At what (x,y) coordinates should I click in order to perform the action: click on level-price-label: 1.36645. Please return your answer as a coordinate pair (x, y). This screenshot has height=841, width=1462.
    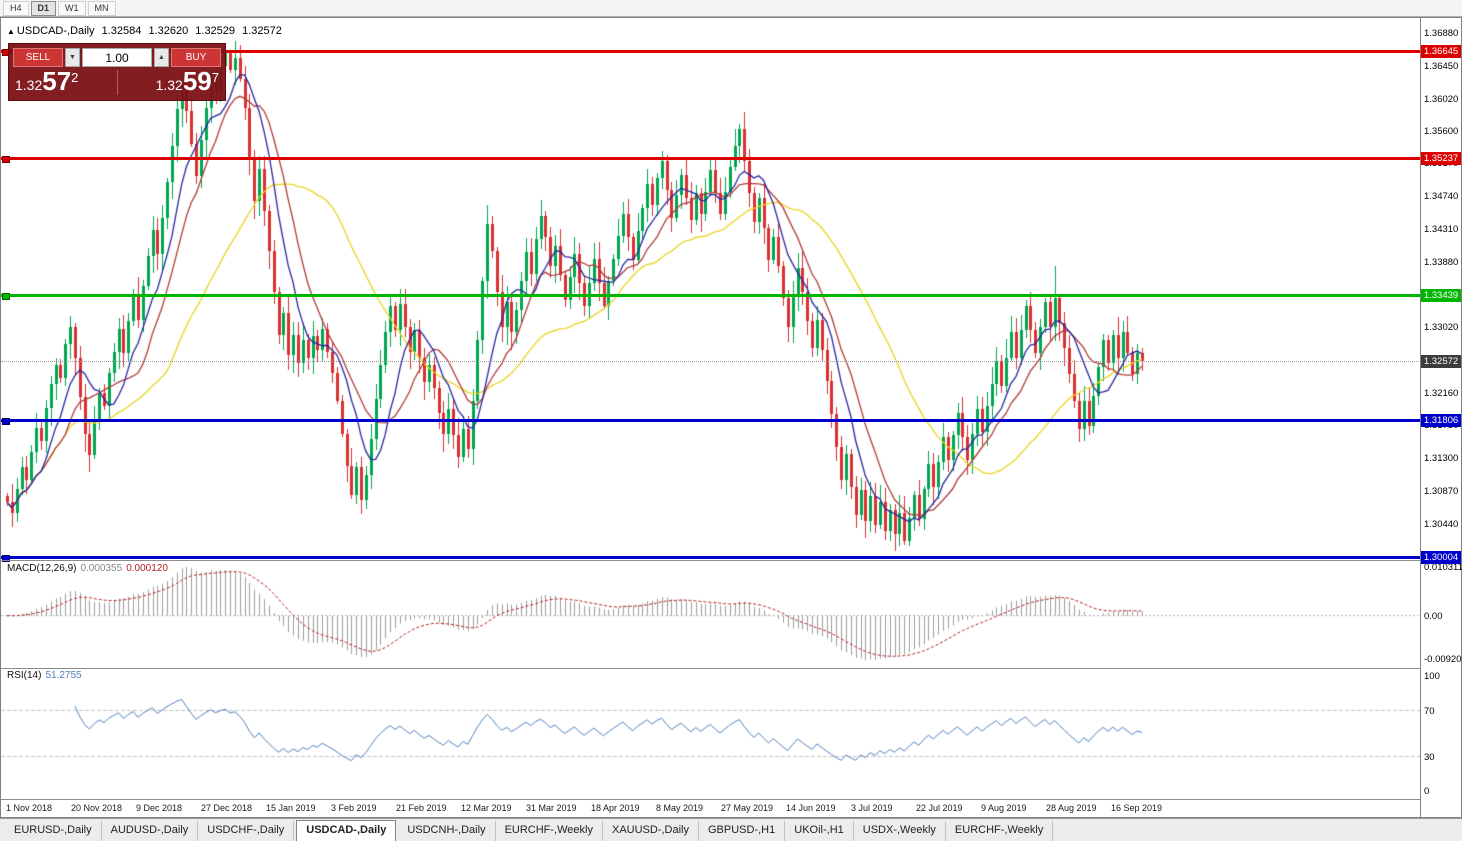
    Looking at the image, I should click on (1441, 51).